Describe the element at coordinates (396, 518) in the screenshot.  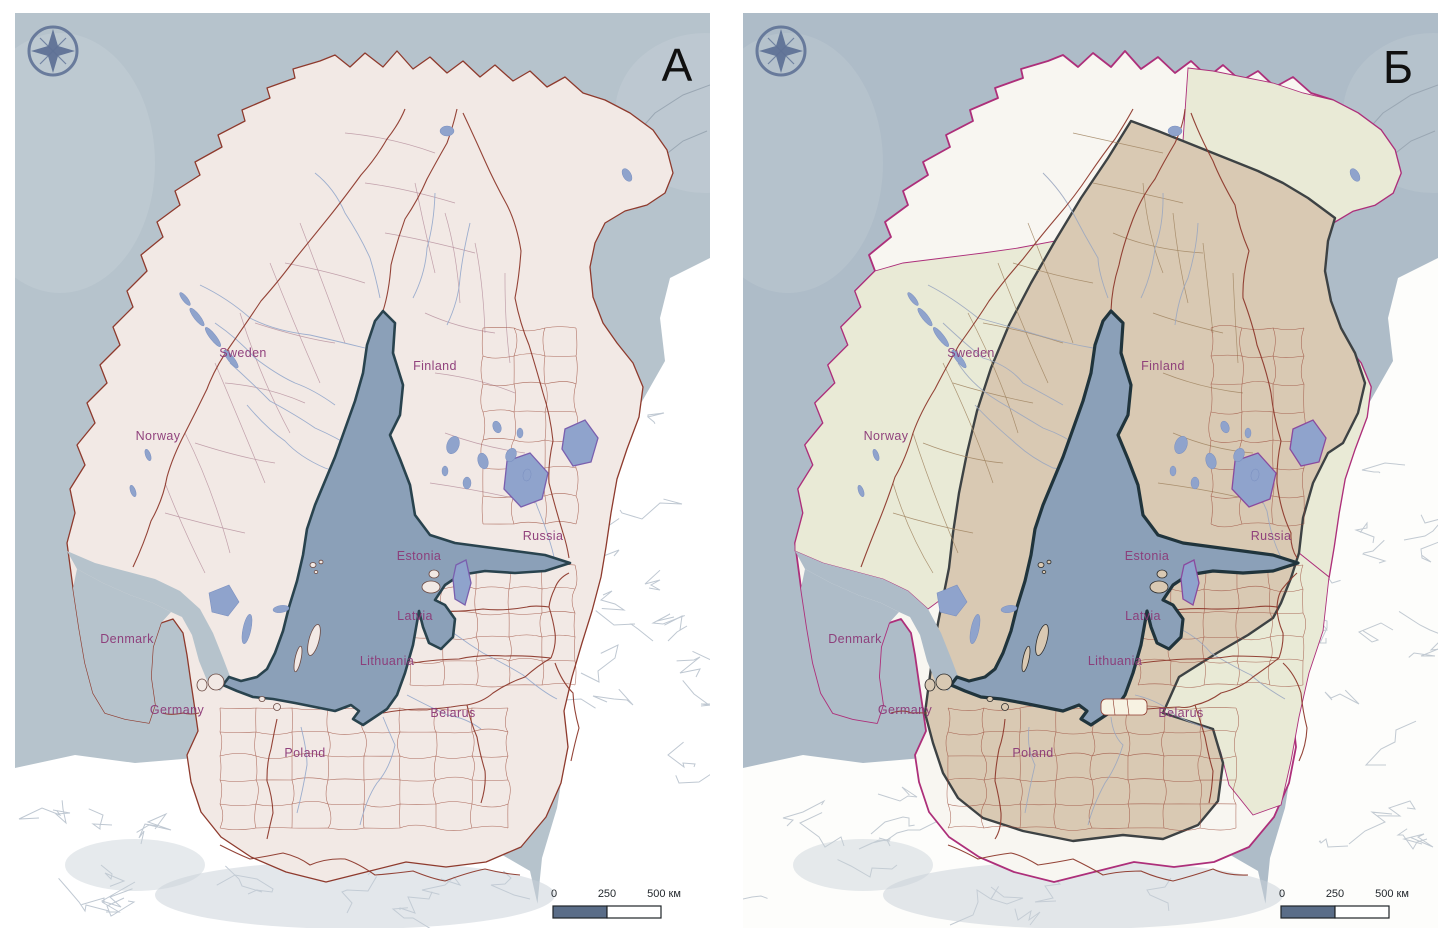
I see `baltic-sea` at that location.